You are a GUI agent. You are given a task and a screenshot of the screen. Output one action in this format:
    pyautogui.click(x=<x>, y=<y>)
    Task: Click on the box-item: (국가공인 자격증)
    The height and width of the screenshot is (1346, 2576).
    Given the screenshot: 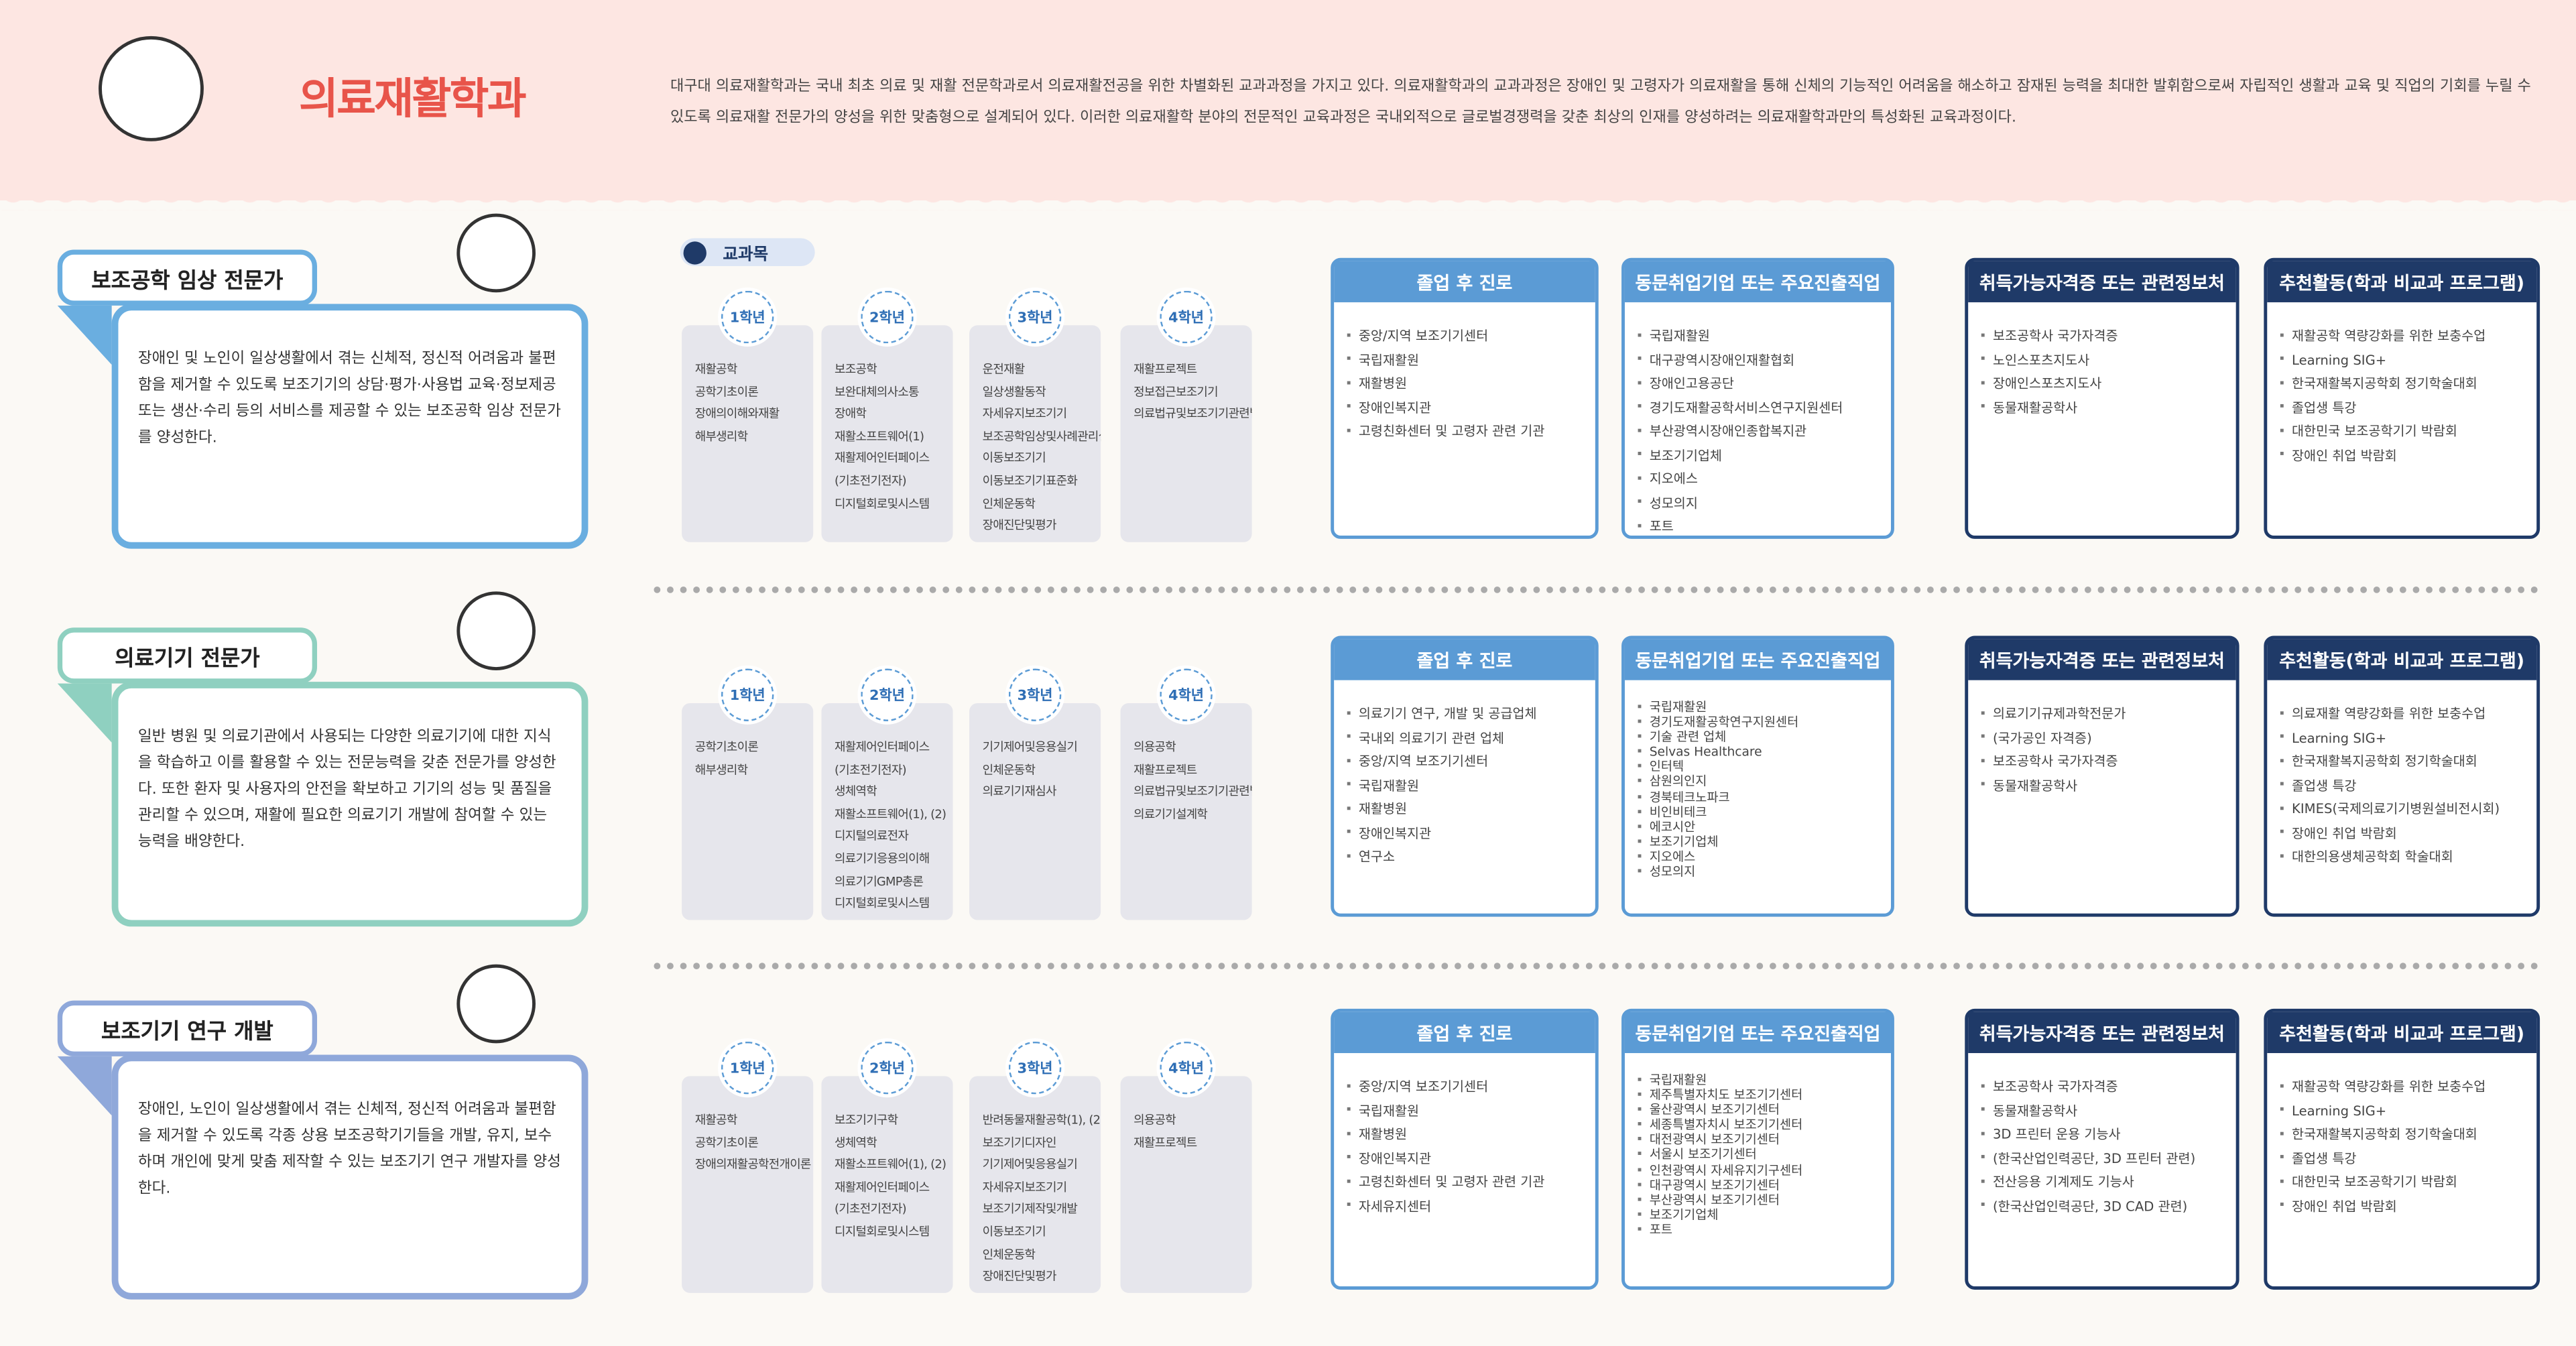 What is the action you would take?
    pyautogui.click(x=2109, y=739)
    